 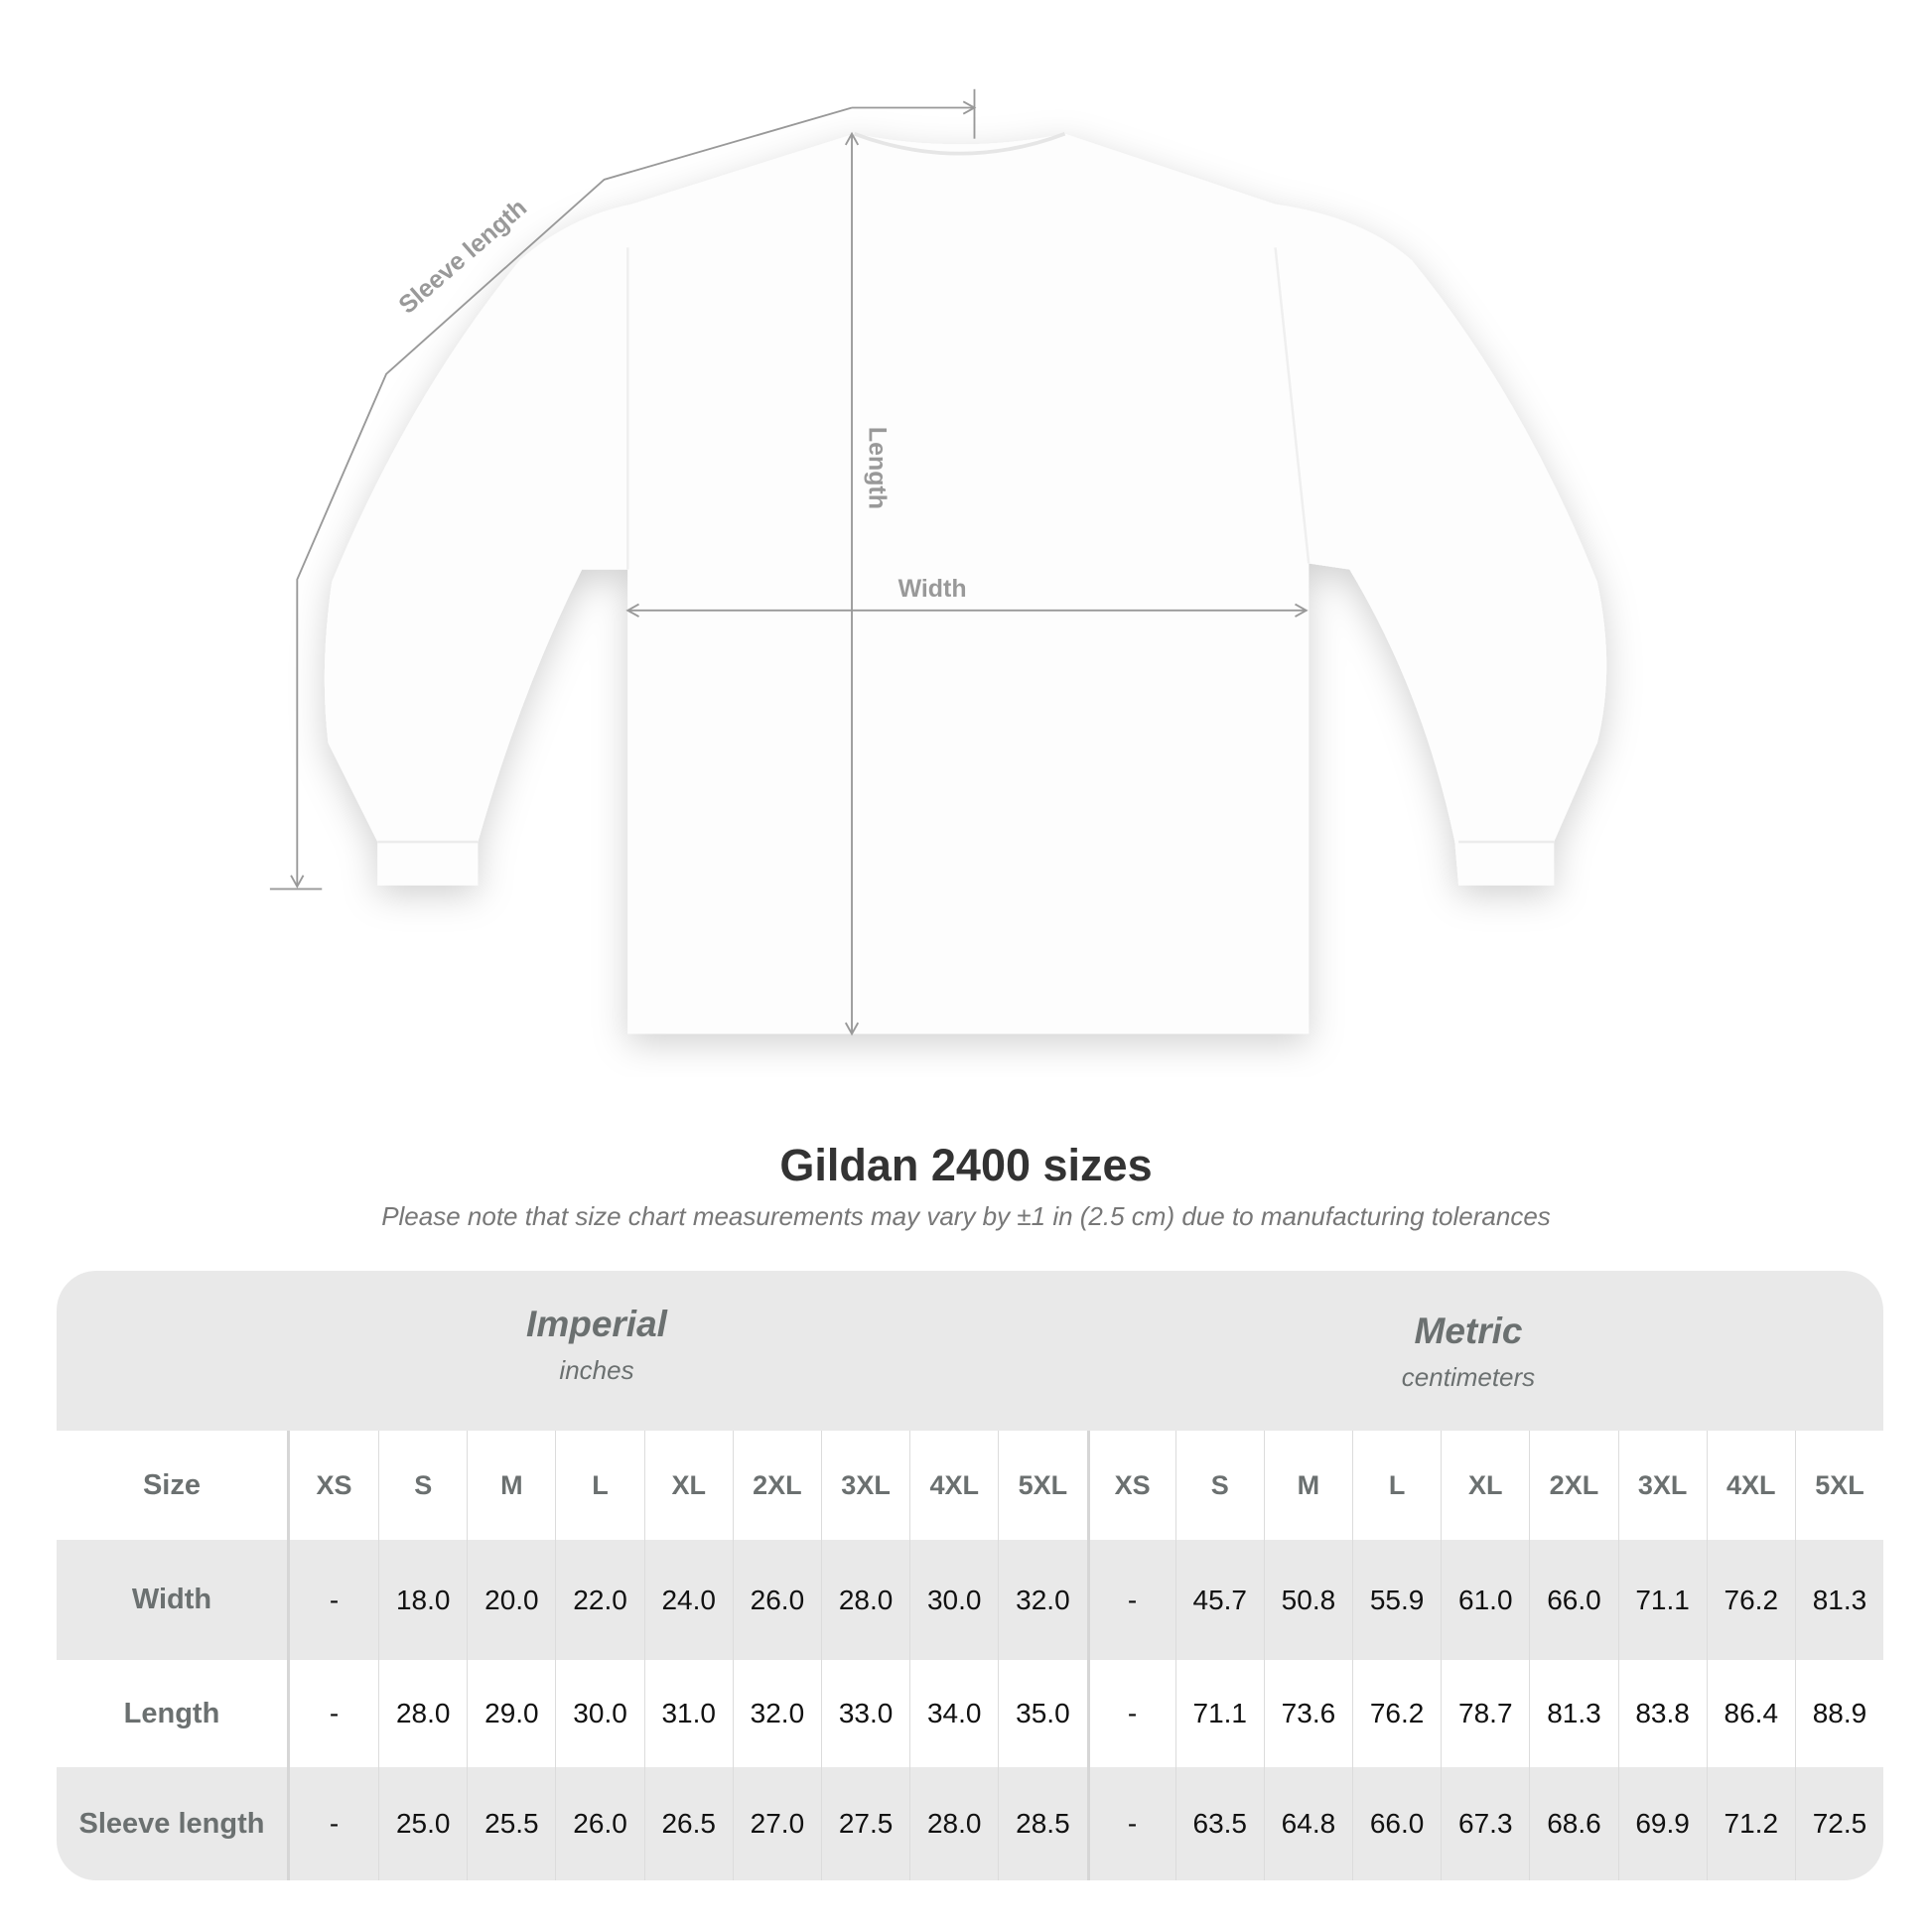 What do you see at coordinates (1839, 1714) in the screenshot?
I see `table-cell: 88.9` at bounding box center [1839, 1714].